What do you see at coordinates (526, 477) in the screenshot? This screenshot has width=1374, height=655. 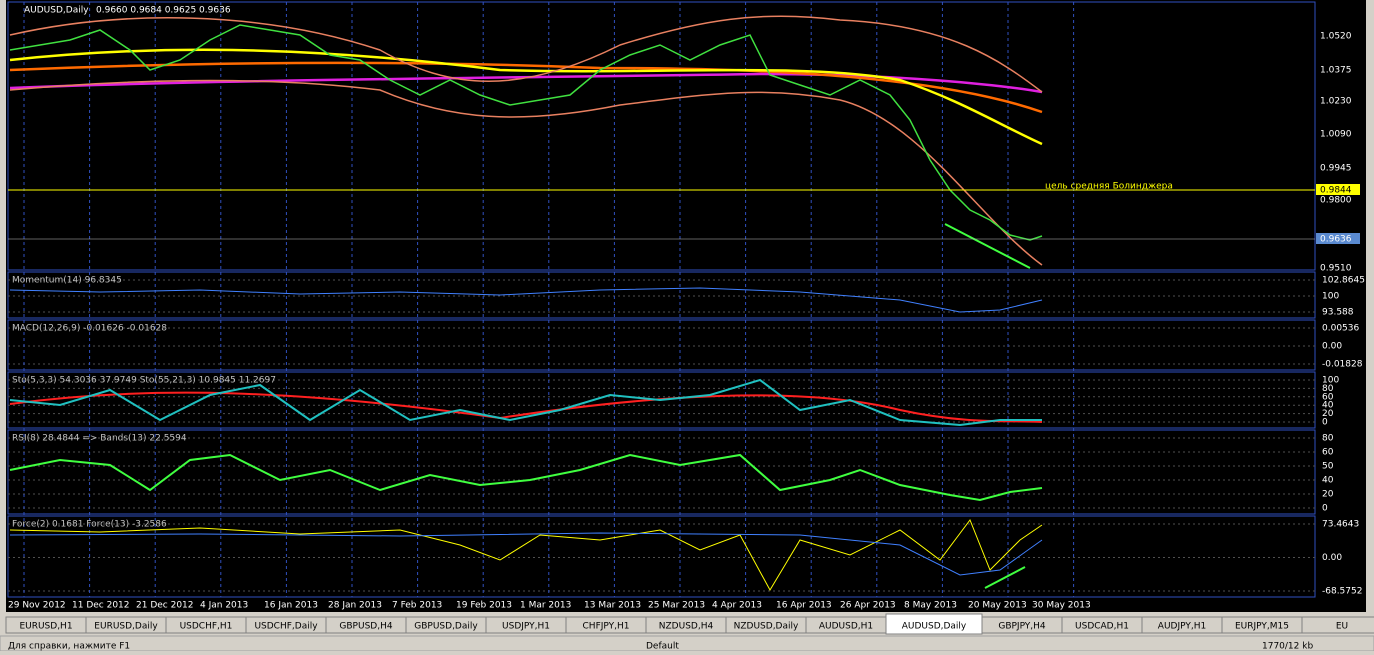 I see `rsi-line` at bounding box center [526, 477].